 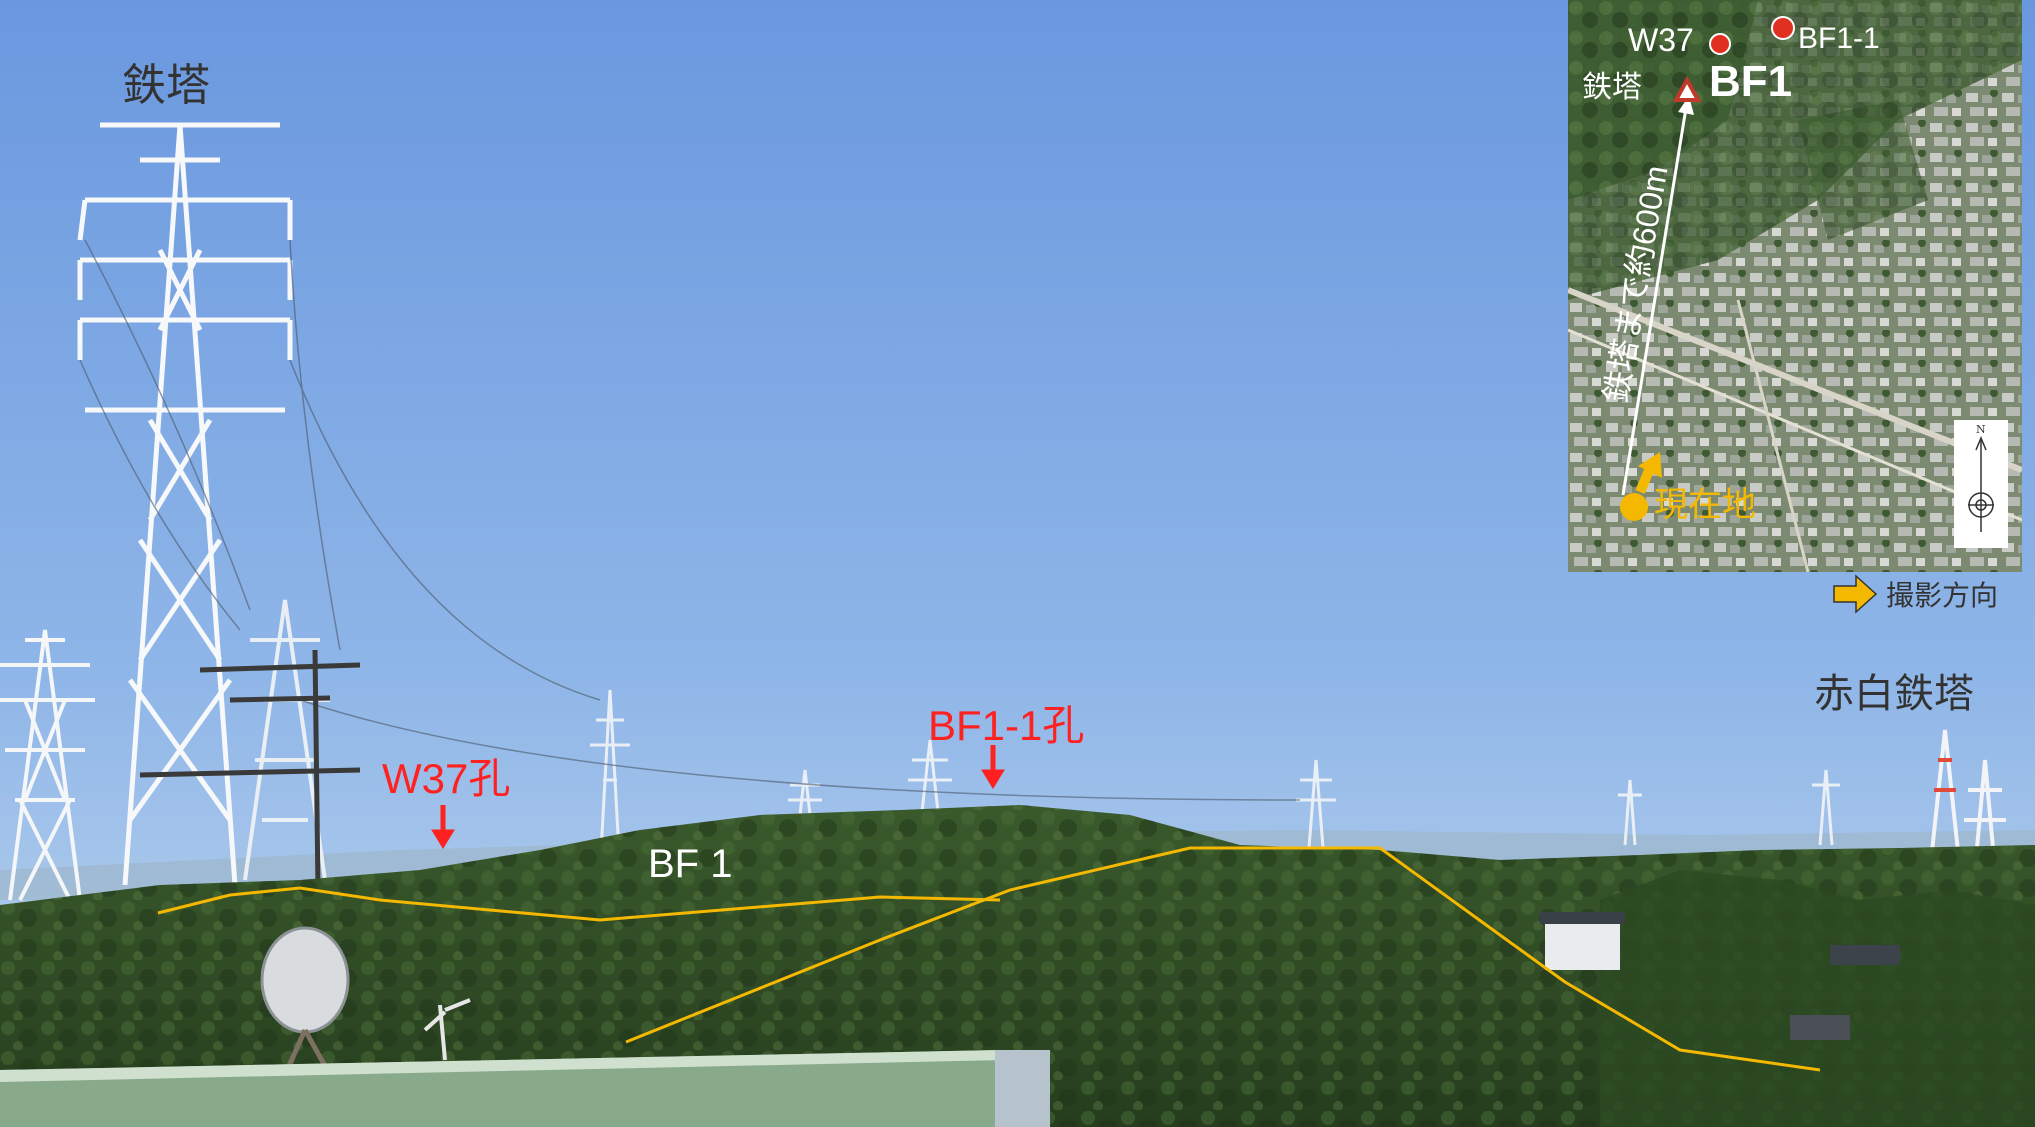 I want to click on legend: 撮影方向, so click(x=1915, y=594).